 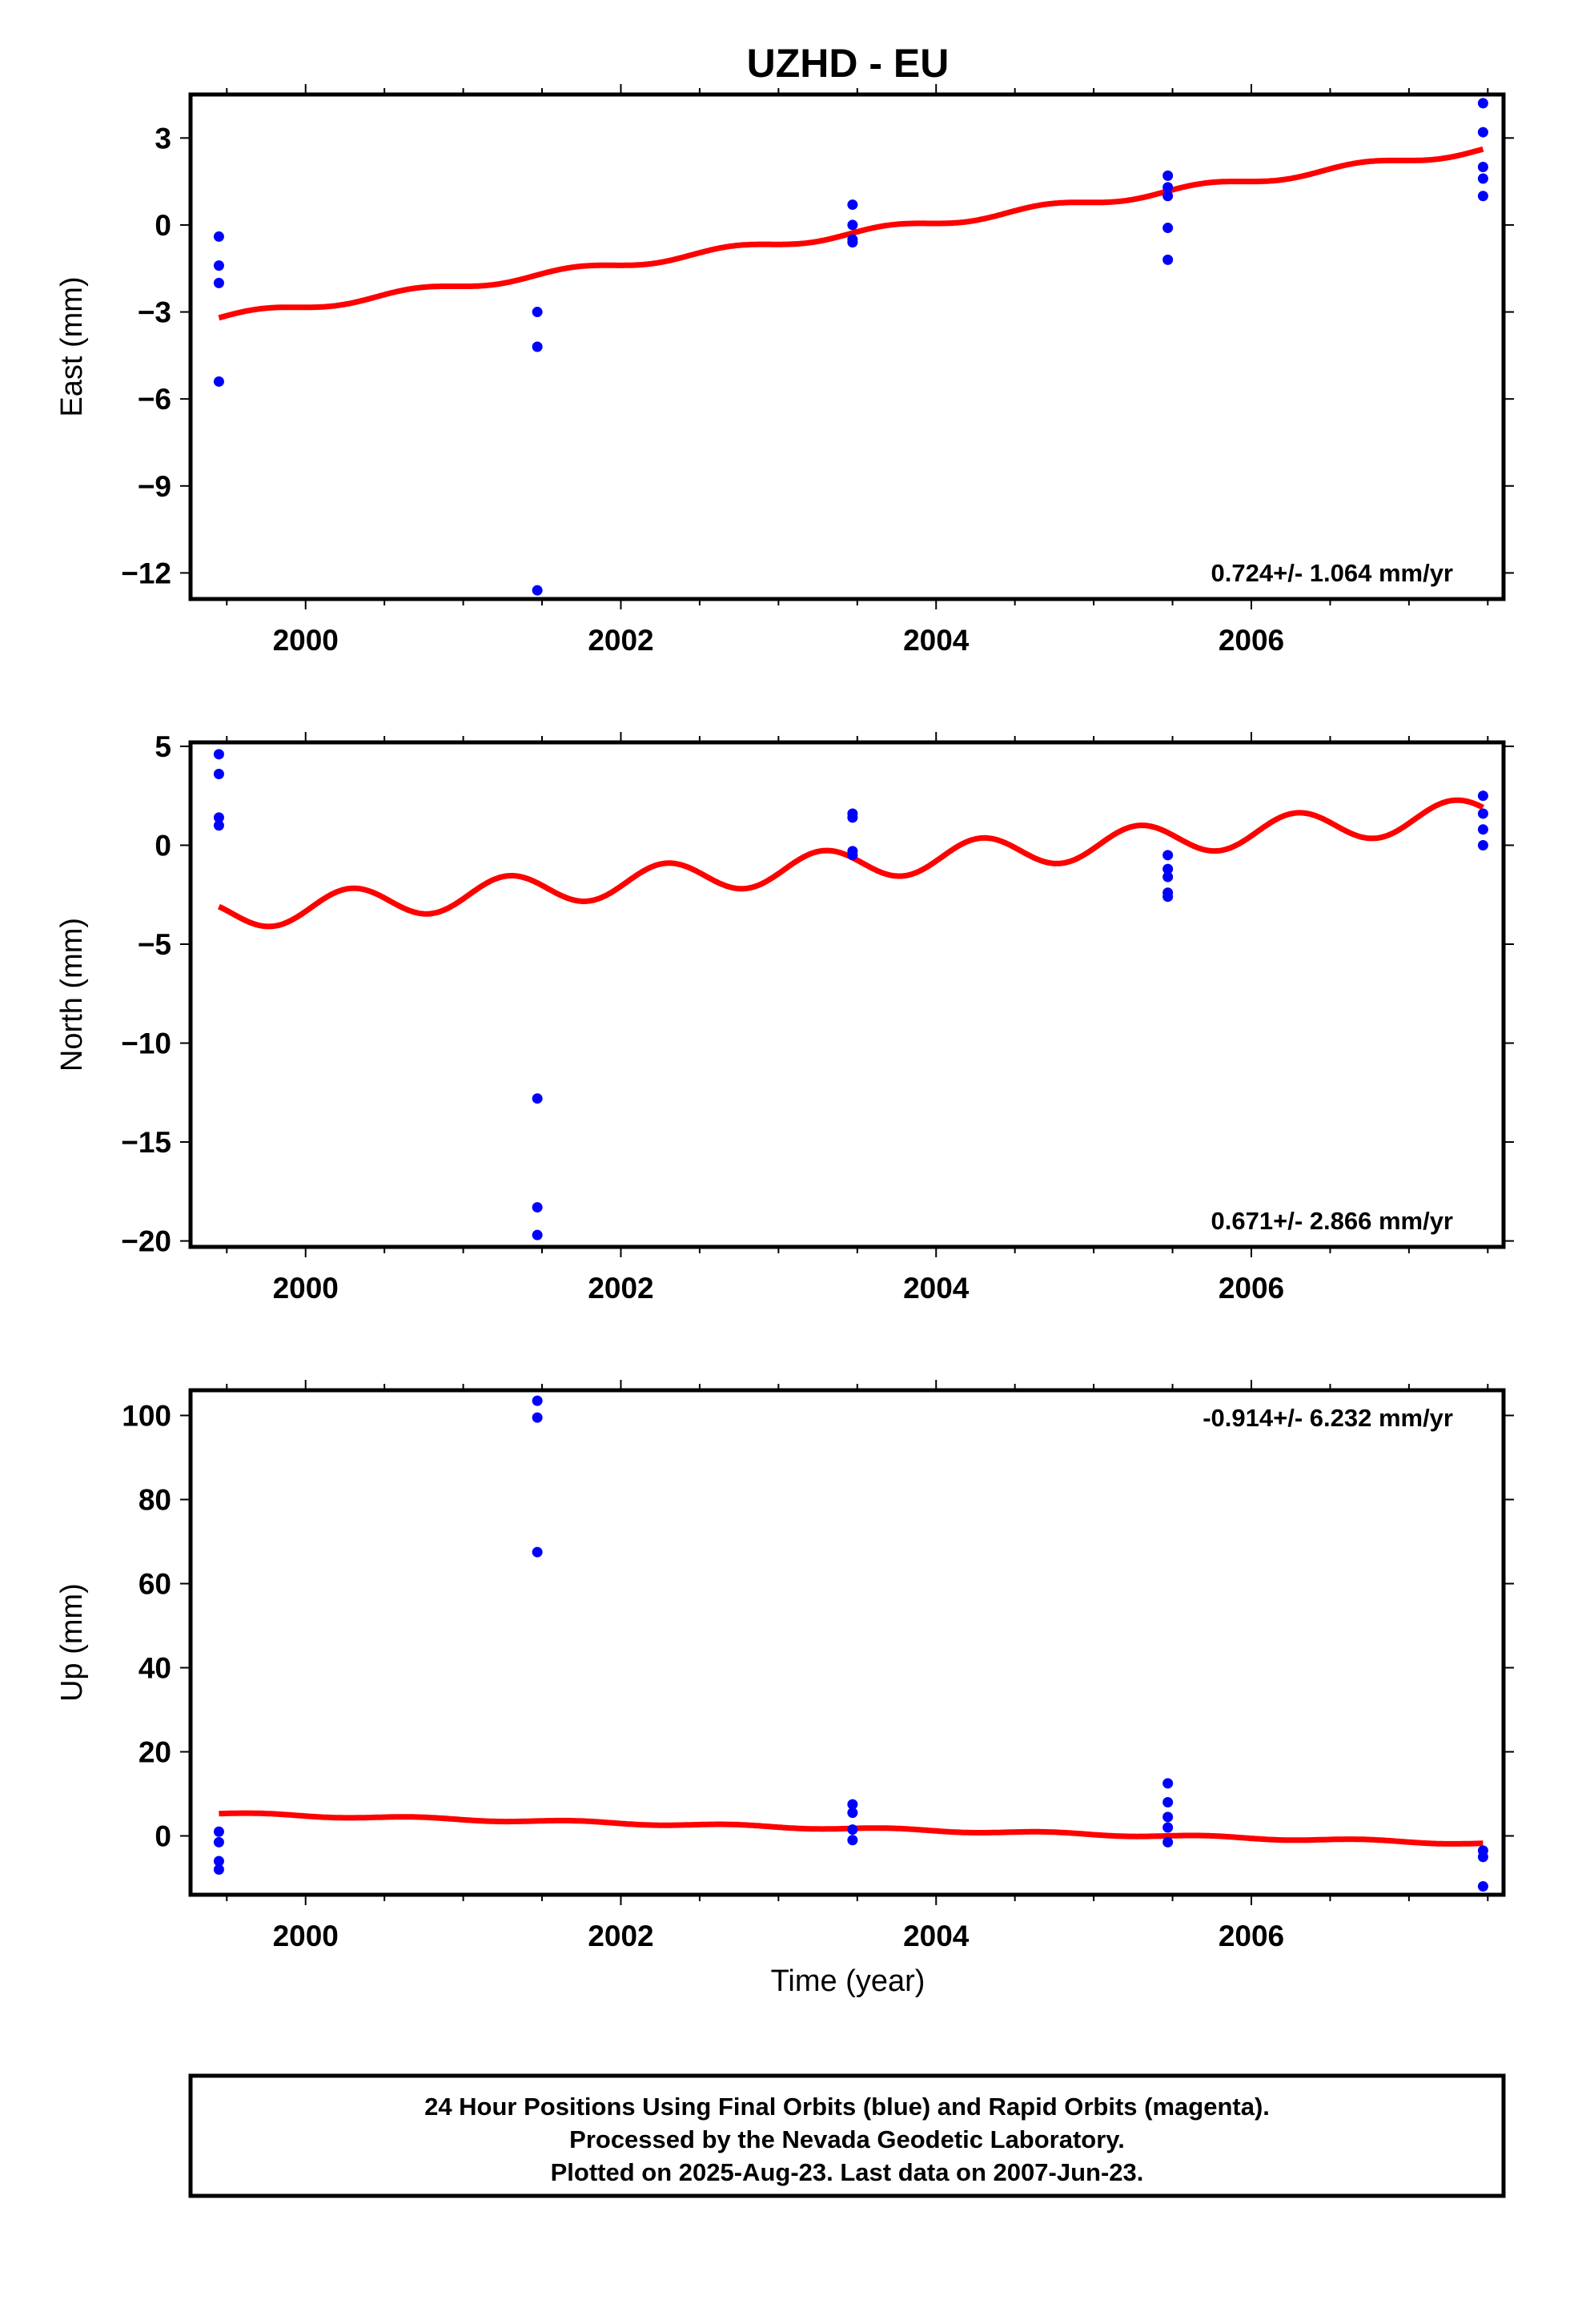 What do you see at coordinates (1251, 640) in the screenshot?
I see `east-x-tick-label: 2006` at bounding box center [1251, 640].